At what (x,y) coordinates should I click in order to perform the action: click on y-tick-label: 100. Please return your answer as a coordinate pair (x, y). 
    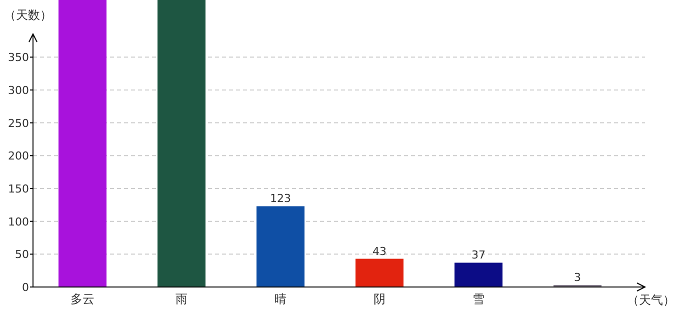
    Looking at the image, I should click on (18, 221).